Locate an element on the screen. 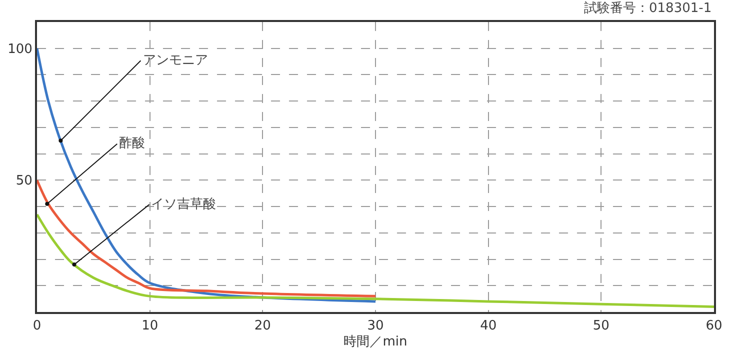  annotation: アンモニア is located at coordinates (175, 60).